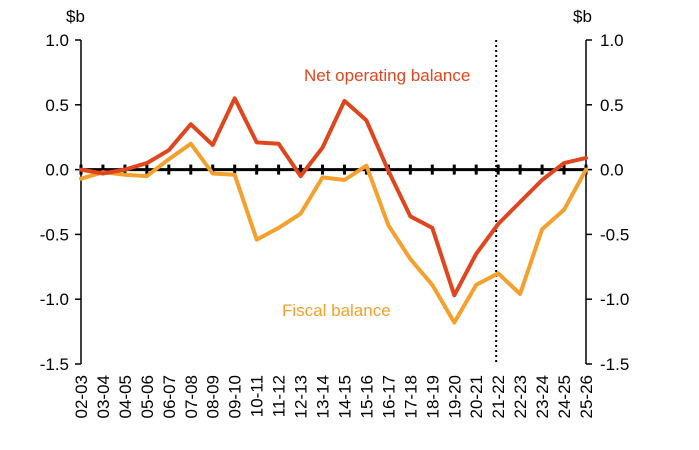 This screenshot has width=699, height=450. What do you see at coordinates (614, 364) in the screenshot?
I see `right-y-tick-label: -1.5` at bounding box center [614, 364].